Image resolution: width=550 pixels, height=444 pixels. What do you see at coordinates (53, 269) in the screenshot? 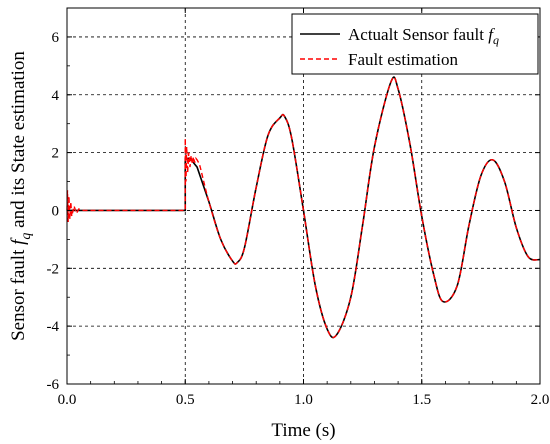
I see `y-tick-label-2: -2` at bounding box center [53, 269].